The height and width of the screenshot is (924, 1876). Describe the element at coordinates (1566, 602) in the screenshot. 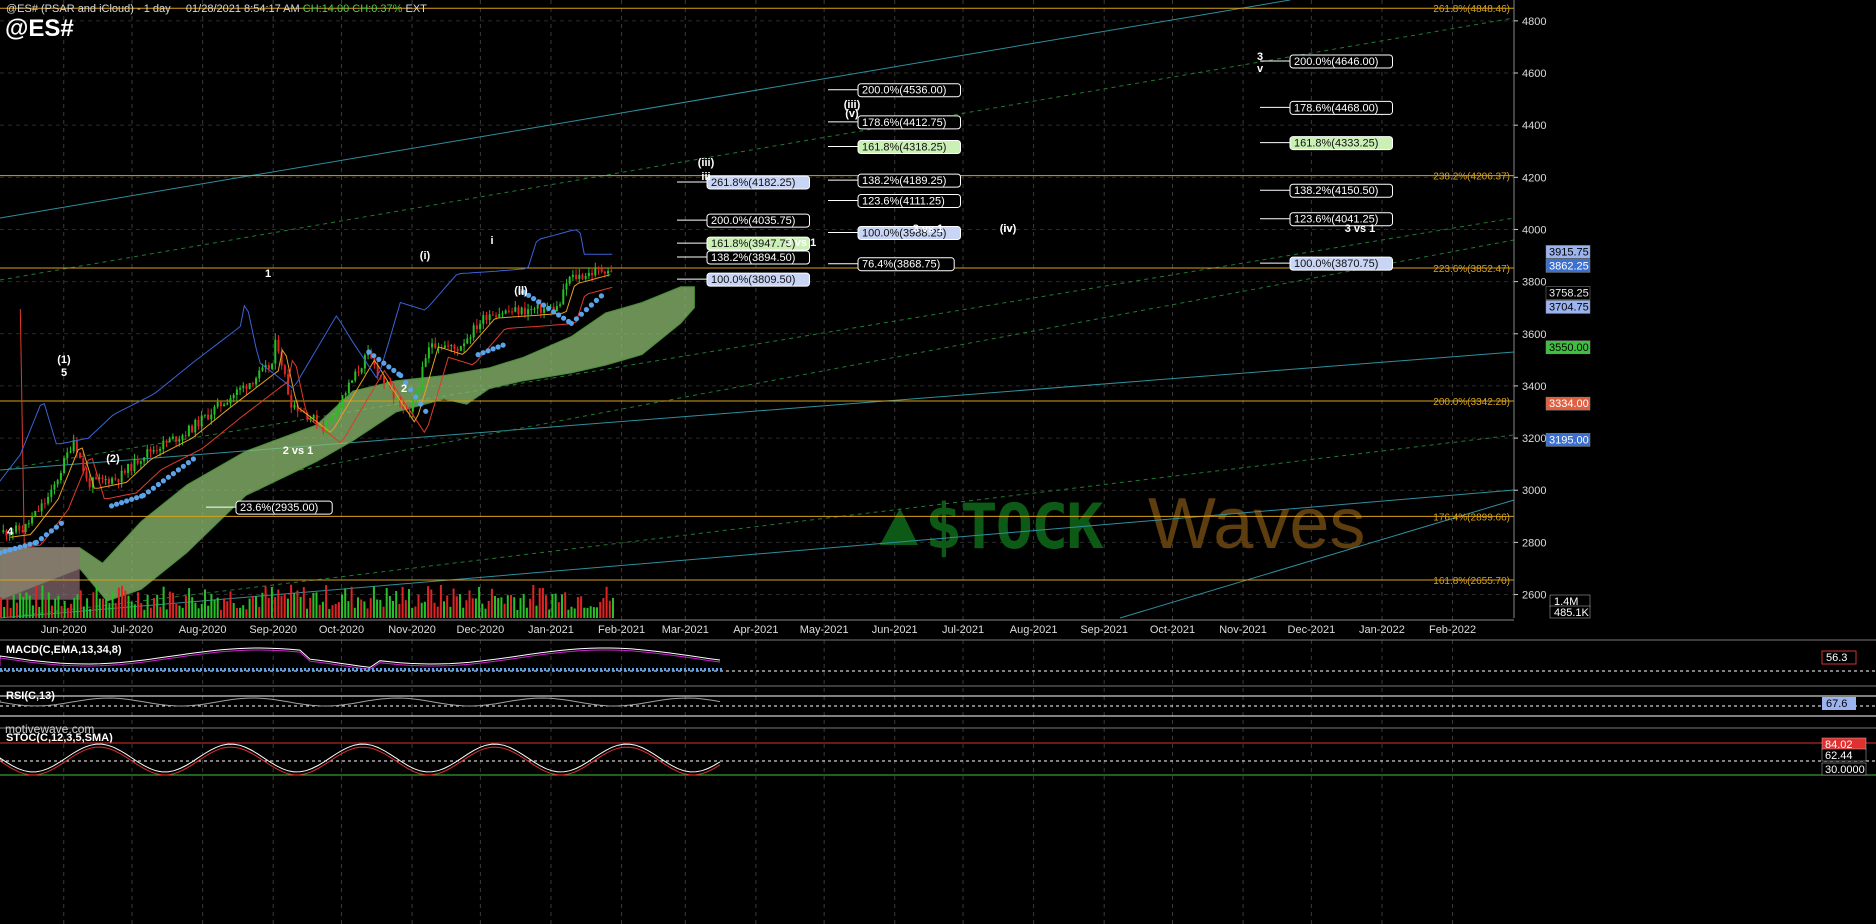

I see `volume-tag-label: 1.4M` at that location.